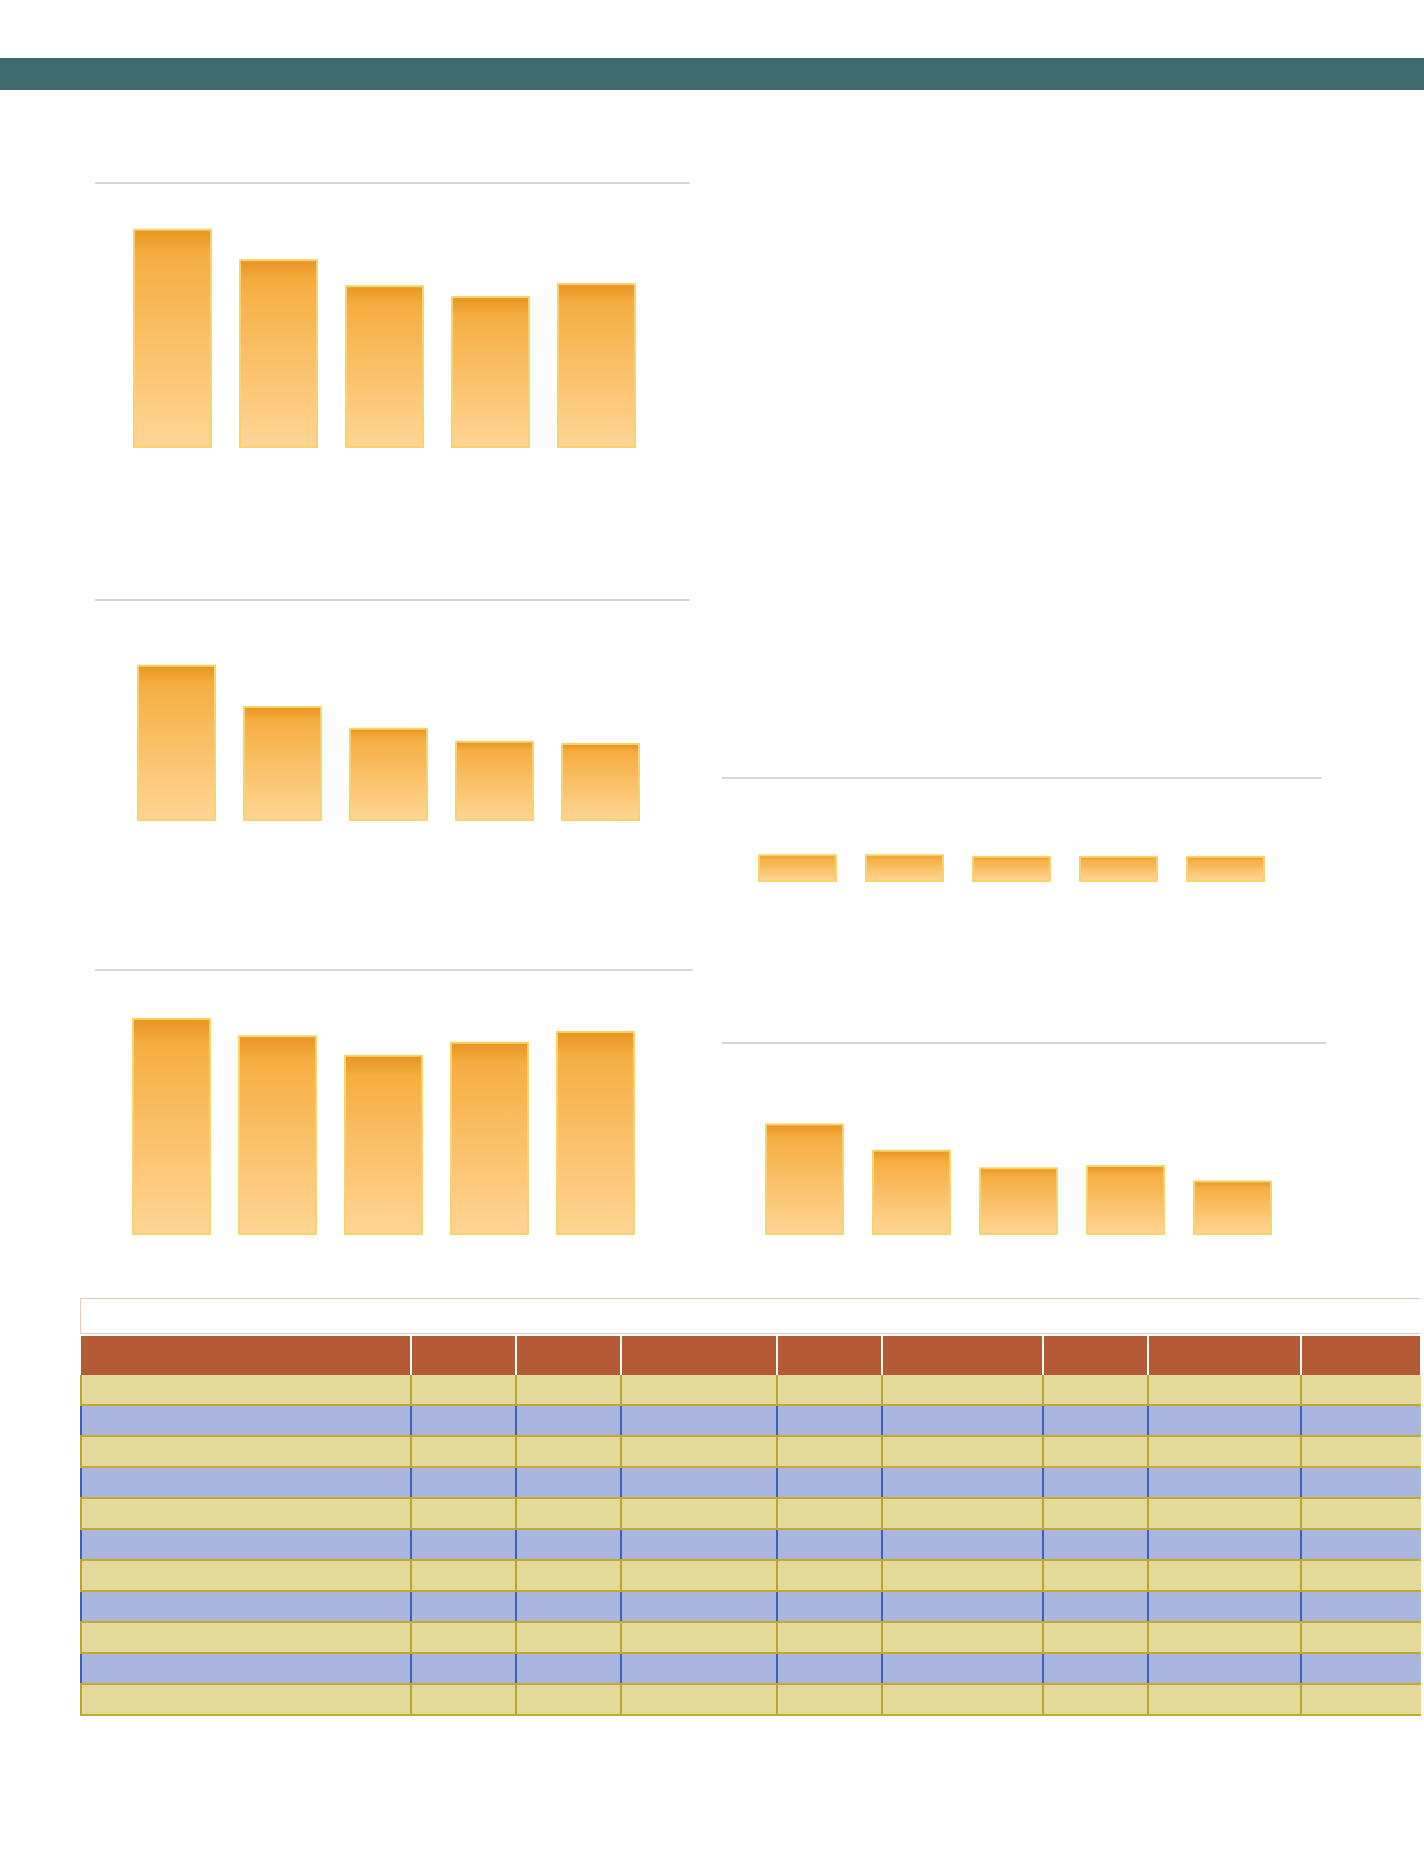 The height and width of the screenshot is (1857, 1424). What do you see at coordinates (712, 74) in the screenshot?
I see `header-band` at bounding box center [712, 74].